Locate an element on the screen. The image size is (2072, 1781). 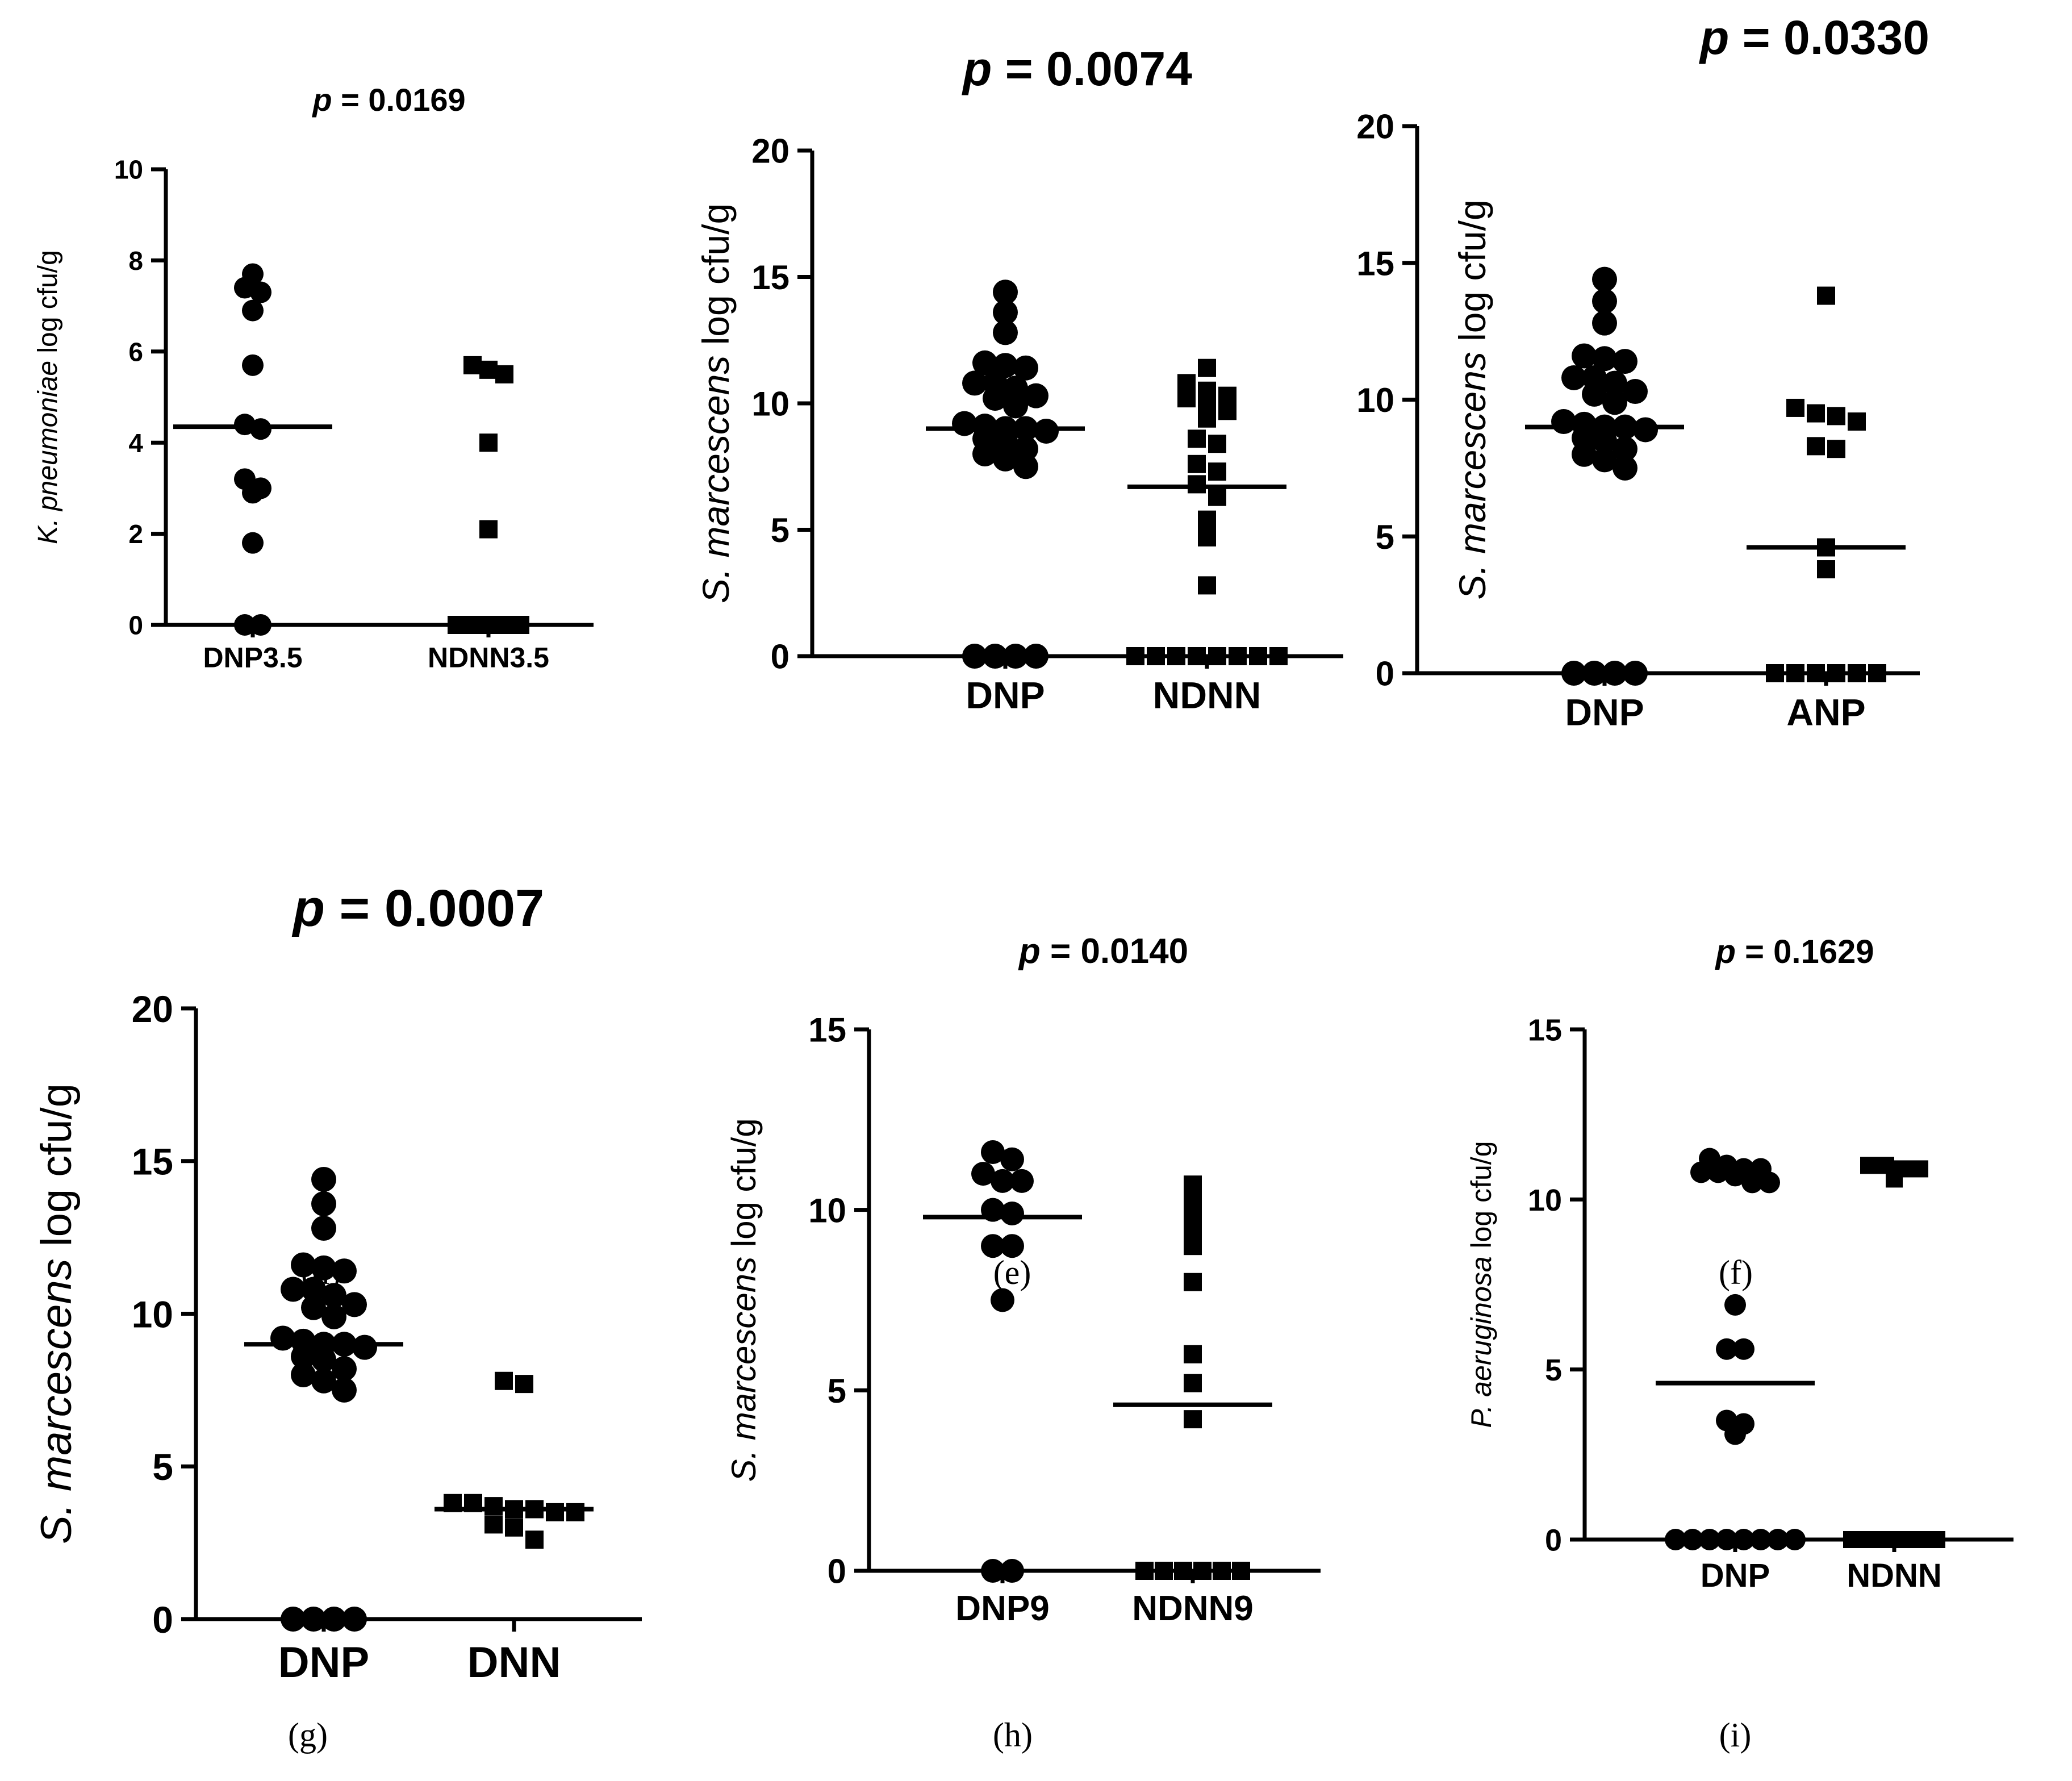
y-axis-label: P. aeruginosa log cfu/g is located at coordinates (1481, 1284).